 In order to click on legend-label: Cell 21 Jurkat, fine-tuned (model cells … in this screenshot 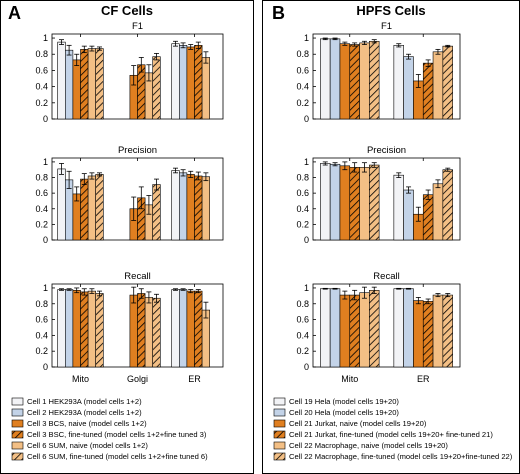, I will do `click(391, 434)`.